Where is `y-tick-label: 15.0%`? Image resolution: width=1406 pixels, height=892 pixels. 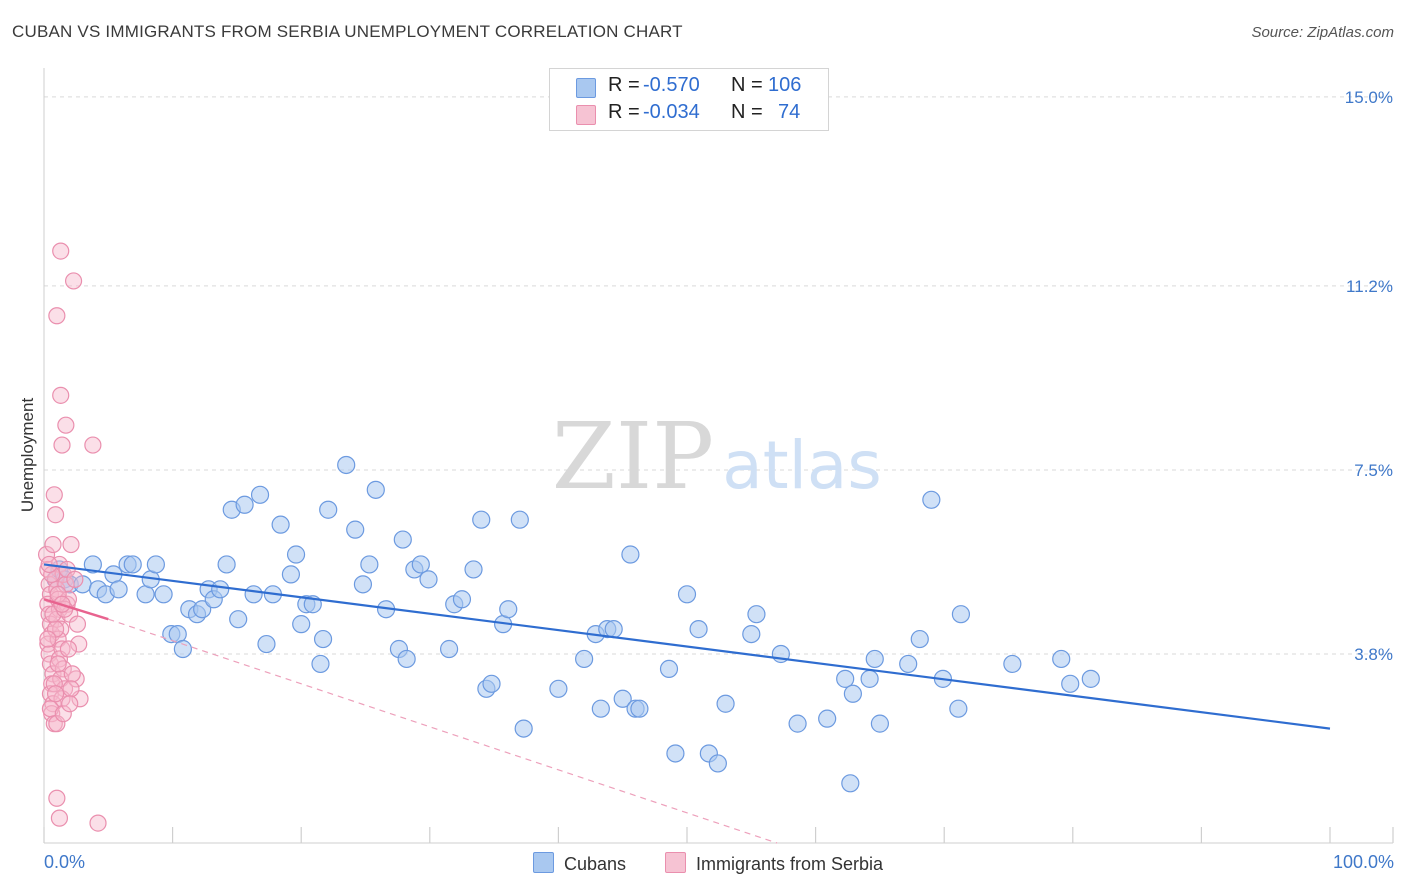
y-tick-label: 15.0% is located at coordinates (1369, 97).